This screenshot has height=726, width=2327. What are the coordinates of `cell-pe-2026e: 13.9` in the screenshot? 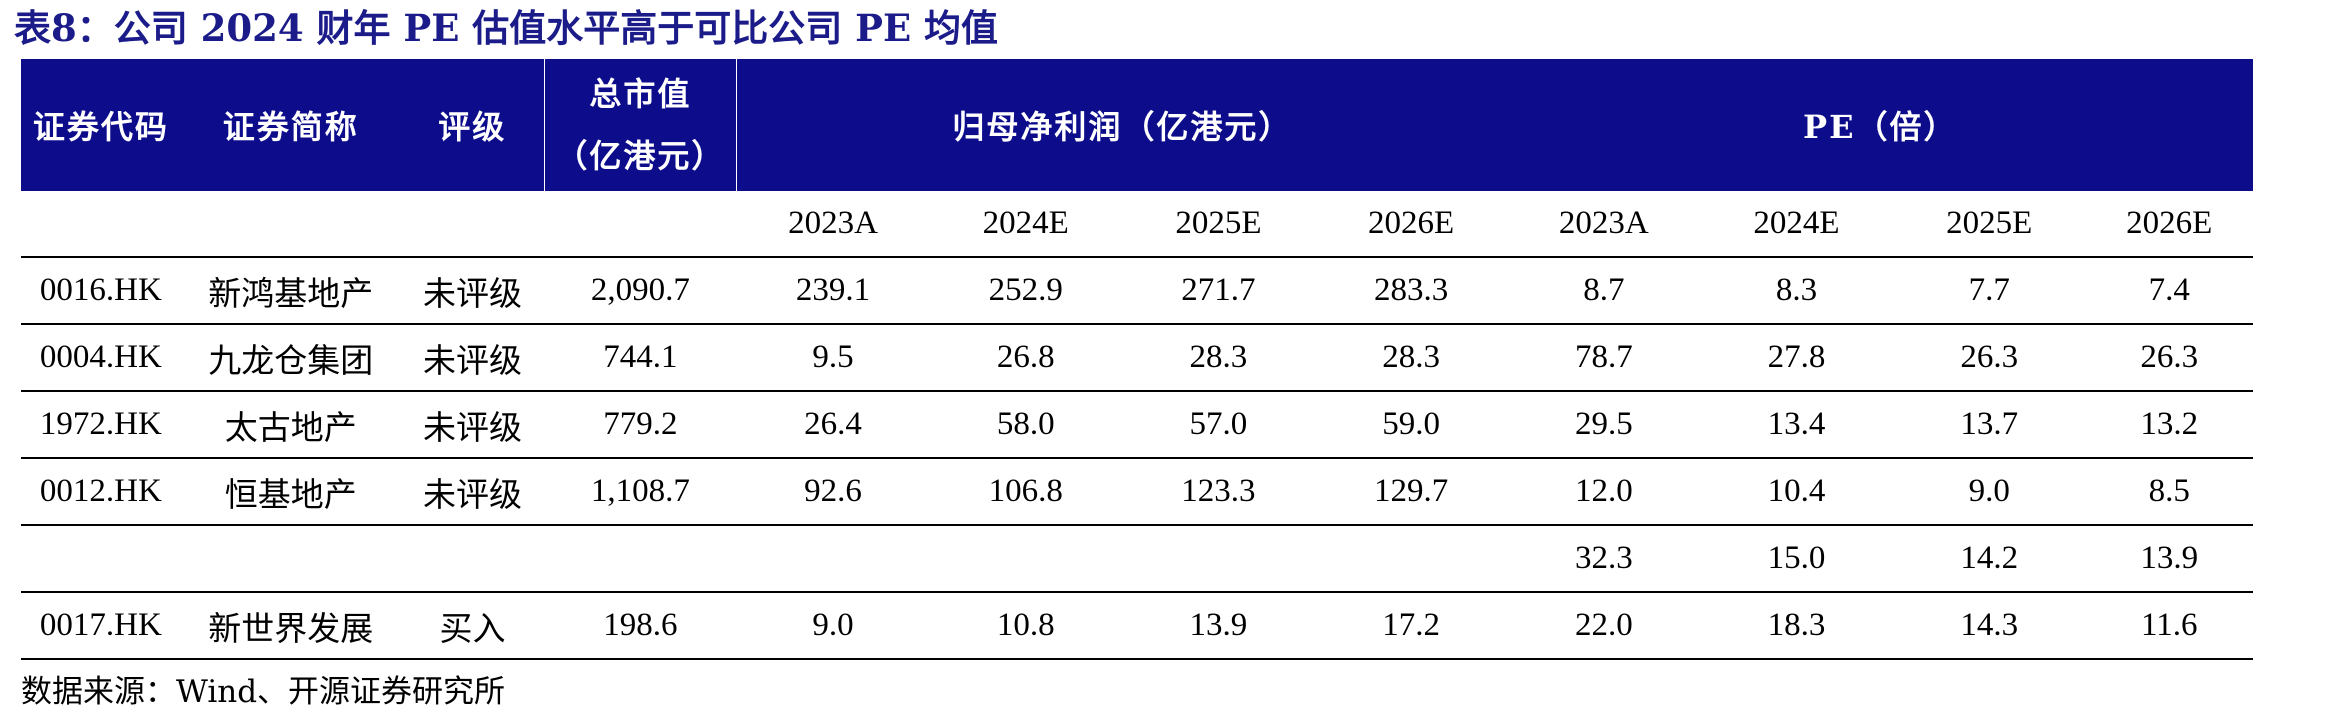 It's located at (2169, 559).